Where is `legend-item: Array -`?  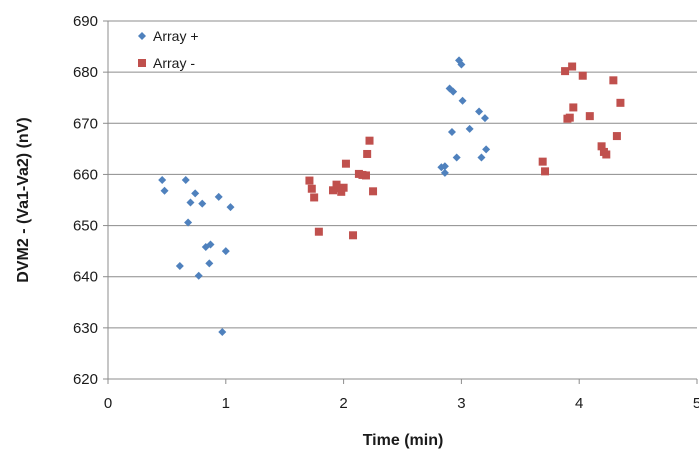
legend-item: Array - is located at coordinates (166, 63).